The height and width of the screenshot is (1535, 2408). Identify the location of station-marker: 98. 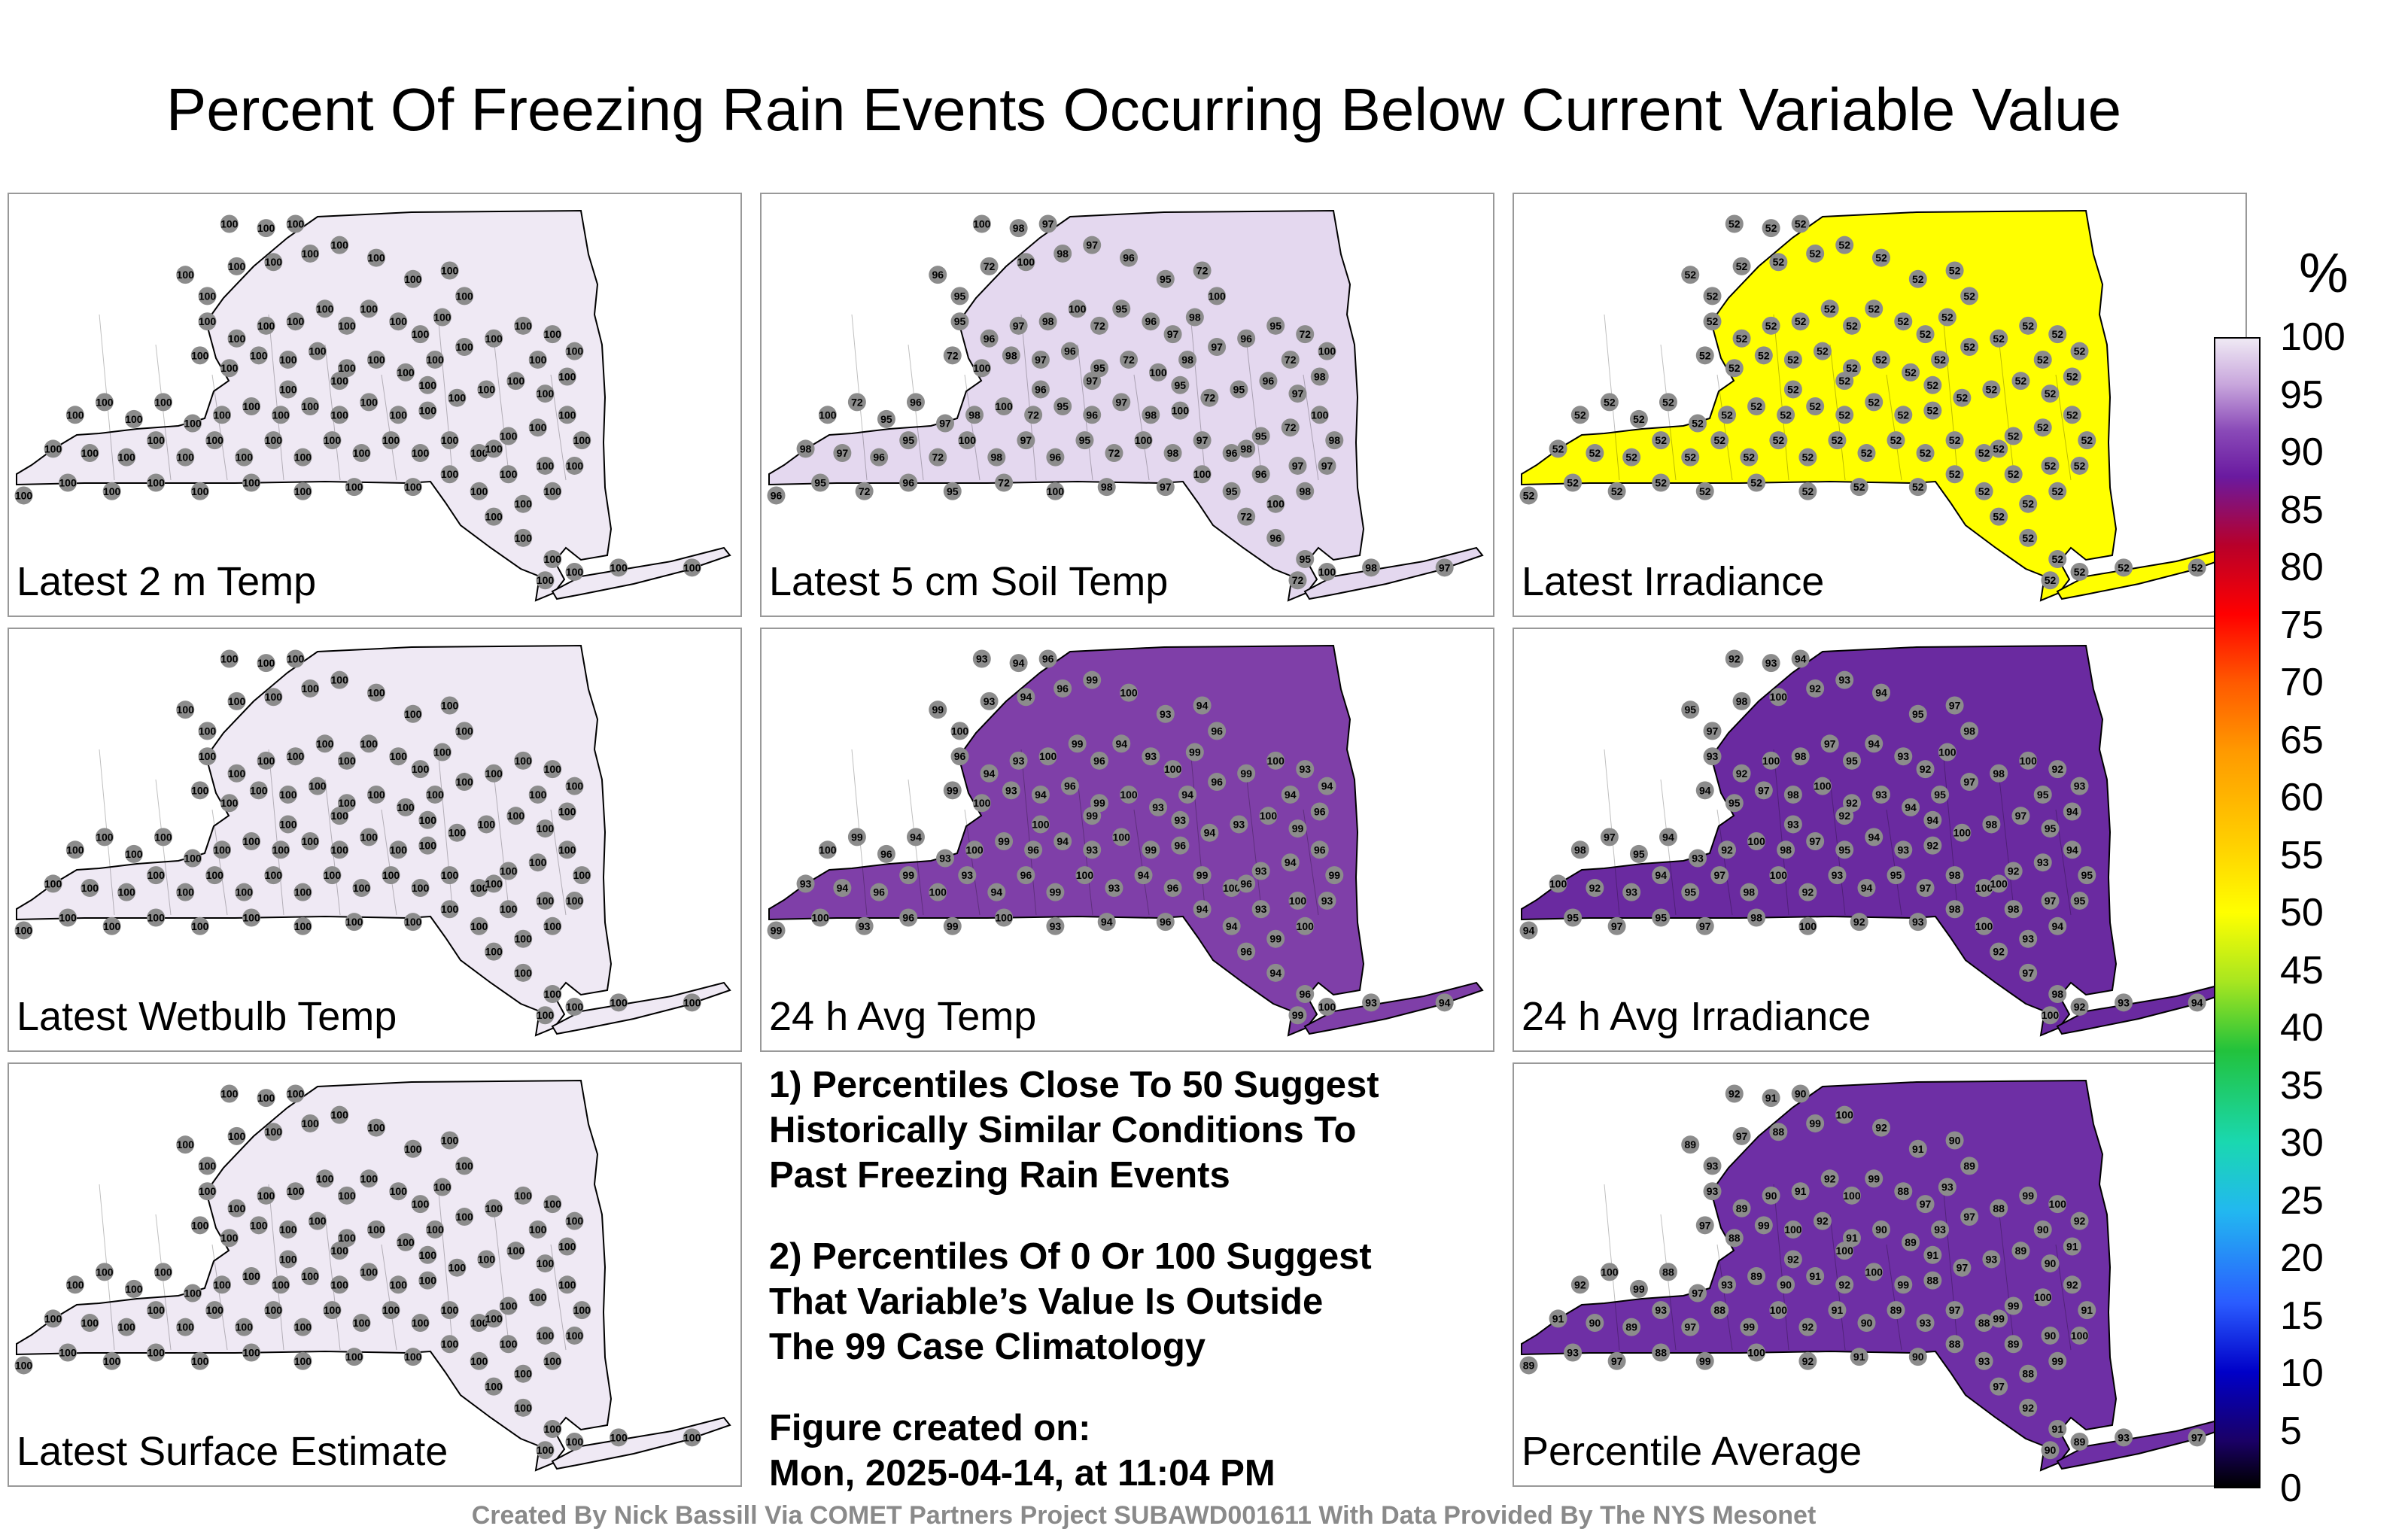
(1749, 892).